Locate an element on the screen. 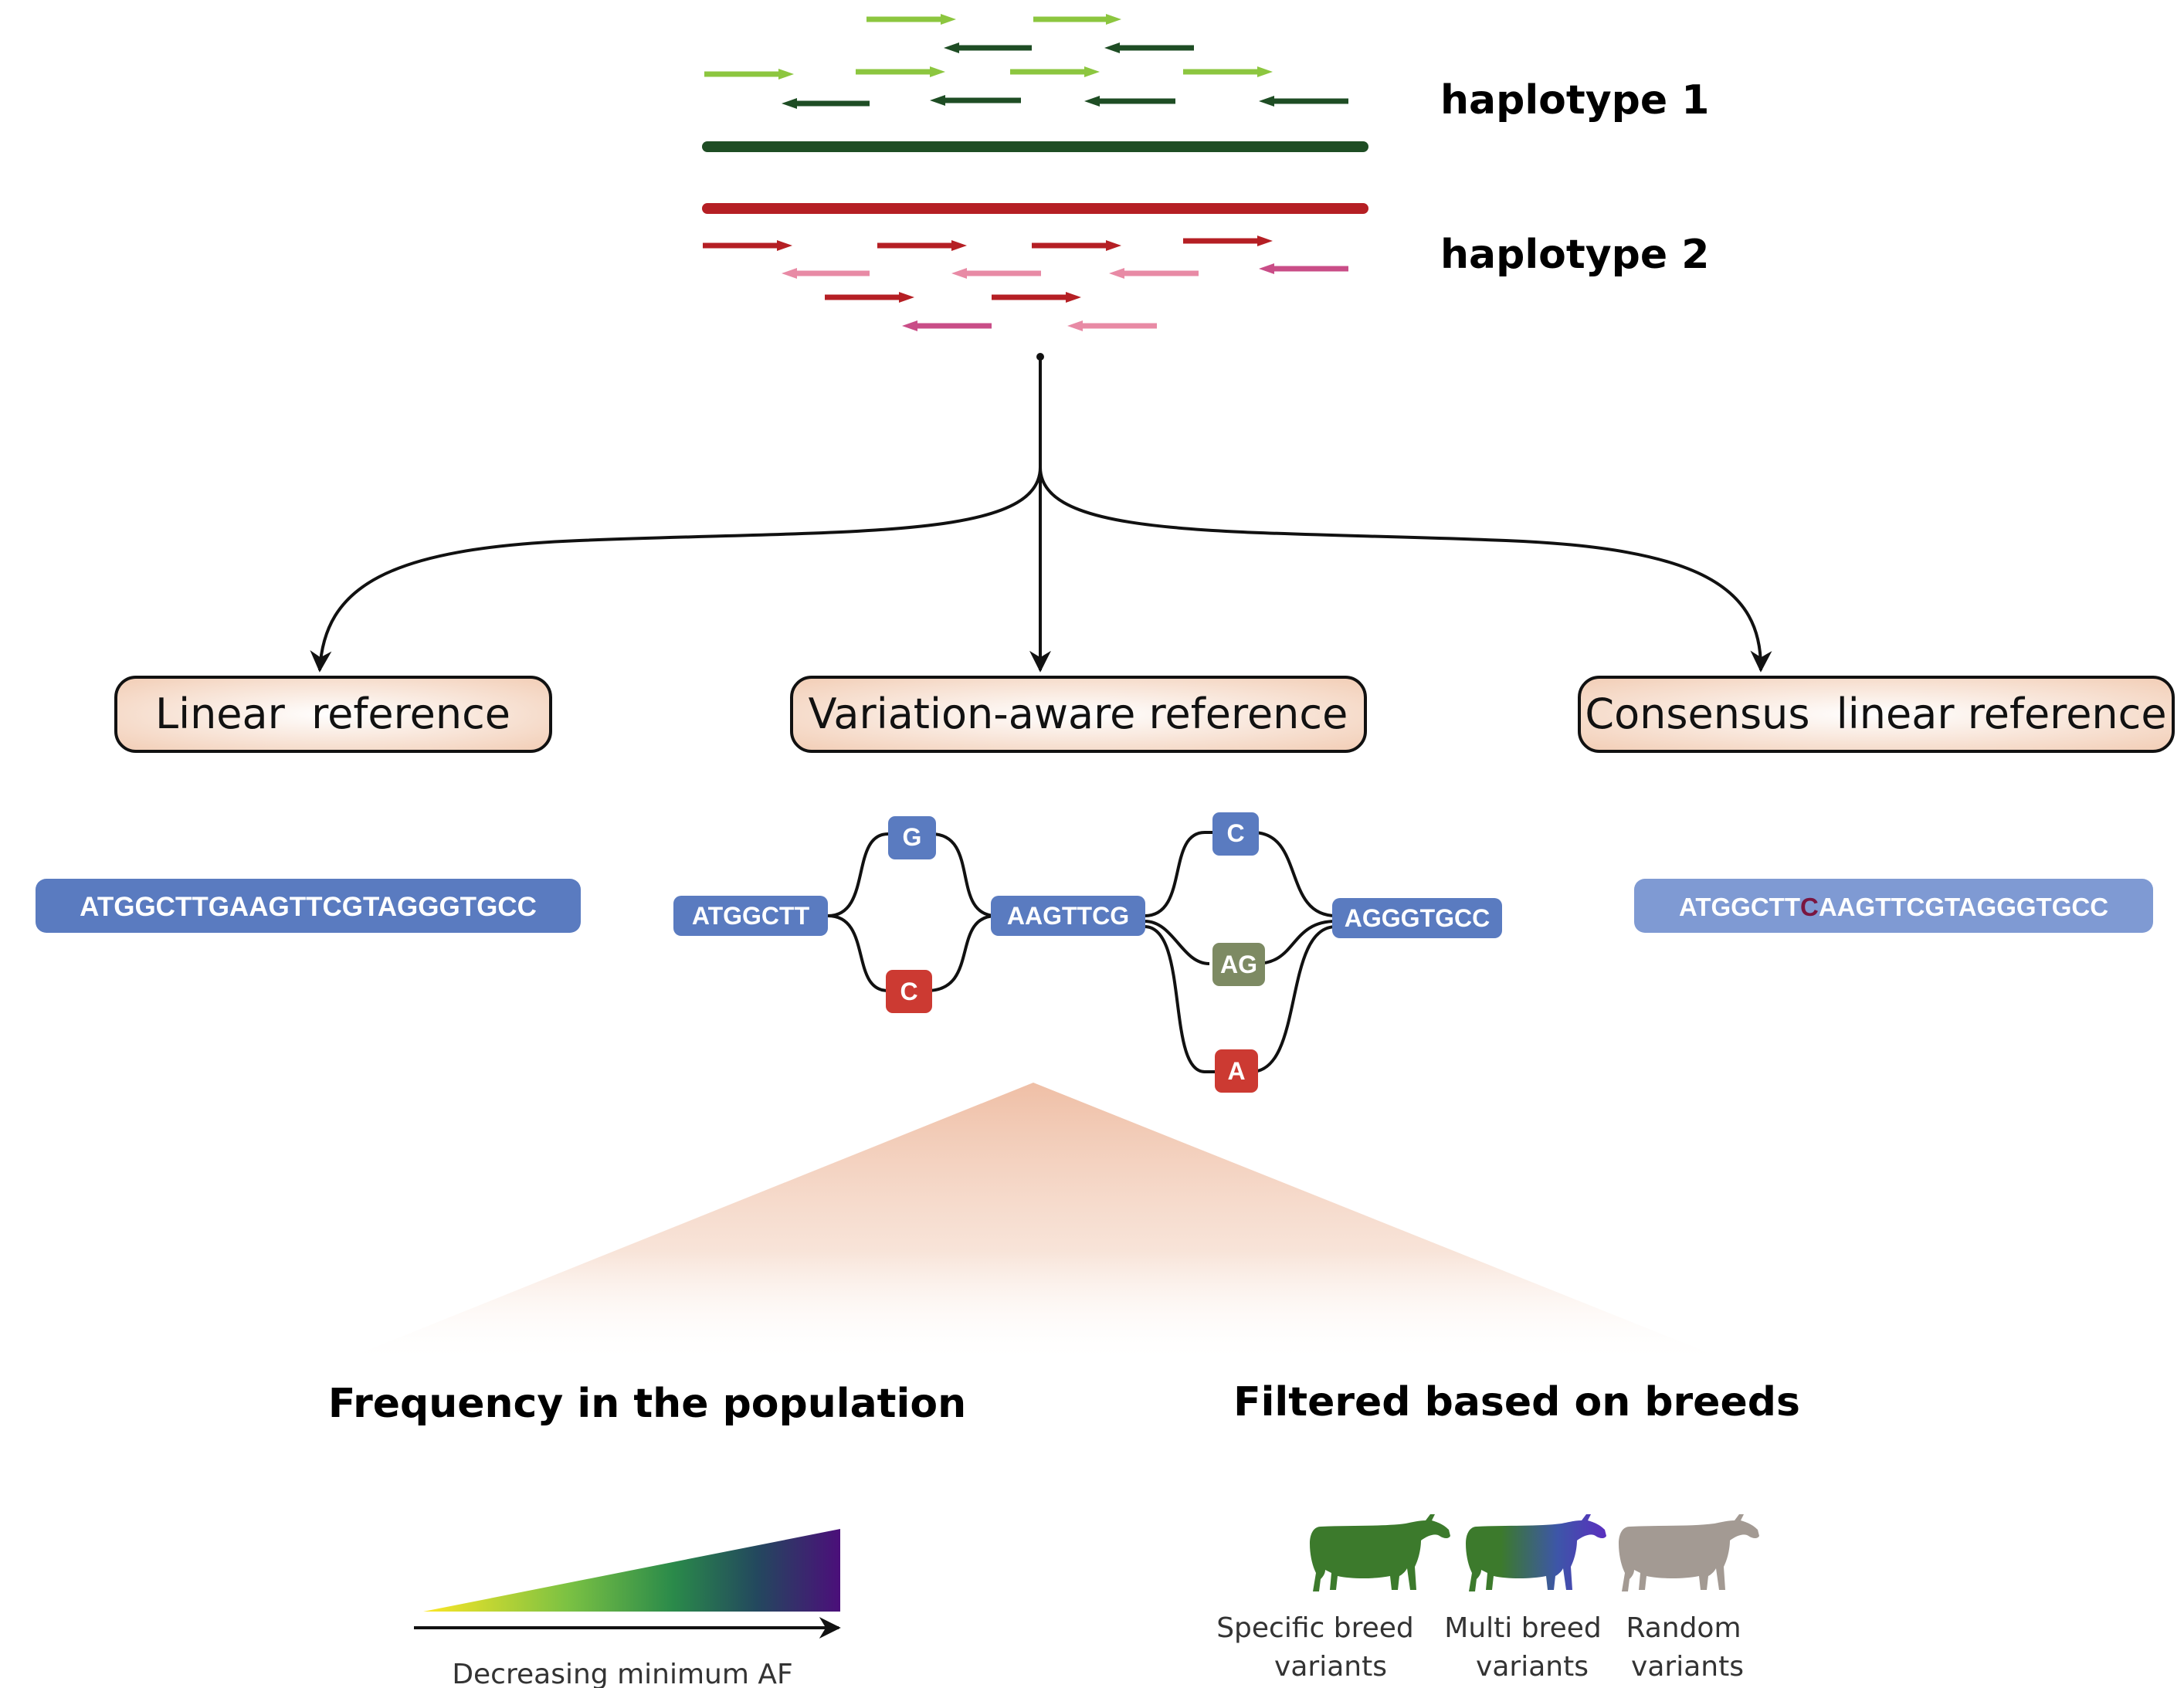 The height and width of the screenshot is (1688, 2184). random-variants-cow-icon is located at coordinates (1689, 1552).